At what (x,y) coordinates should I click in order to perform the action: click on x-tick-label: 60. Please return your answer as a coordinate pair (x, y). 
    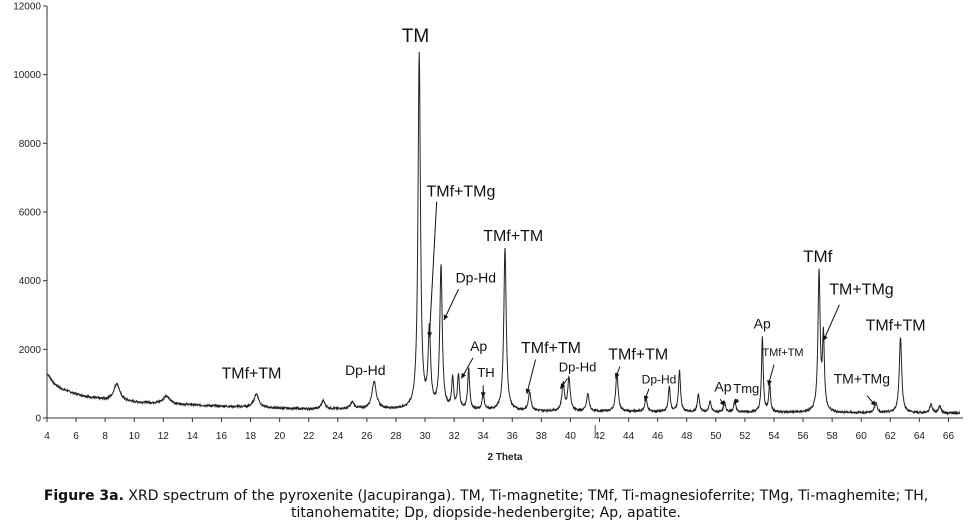
    Looking at the image, I should click on (862, 436).